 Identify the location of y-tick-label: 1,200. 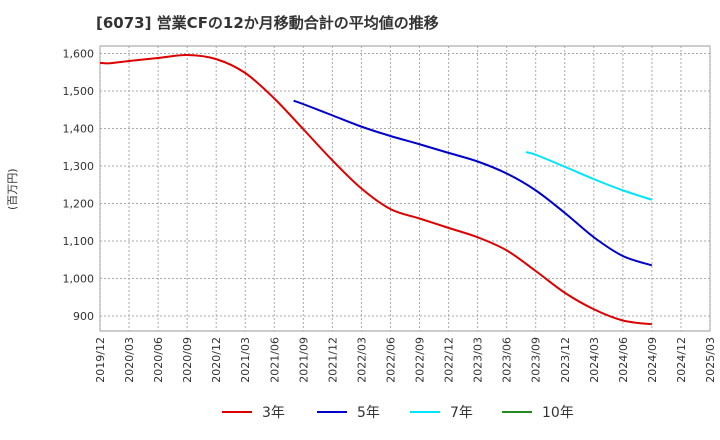
(79, 204).